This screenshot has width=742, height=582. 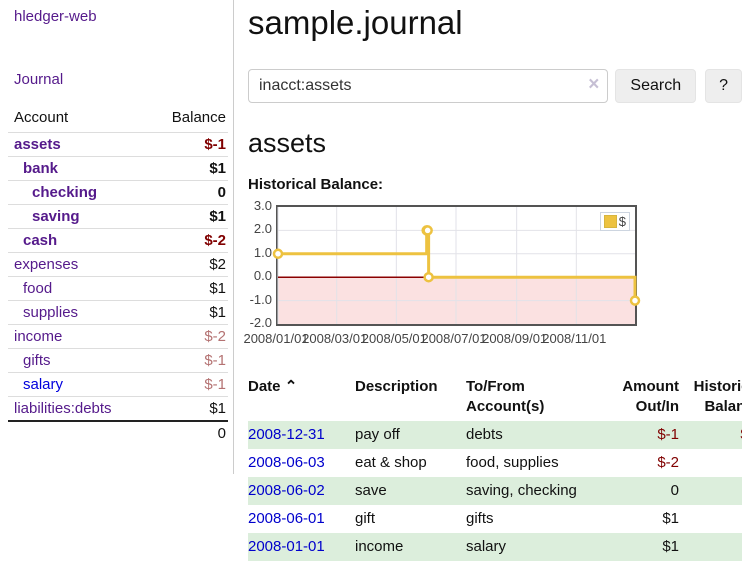 I want to click on account-link-saving: saving, so click(x=56, y=216).